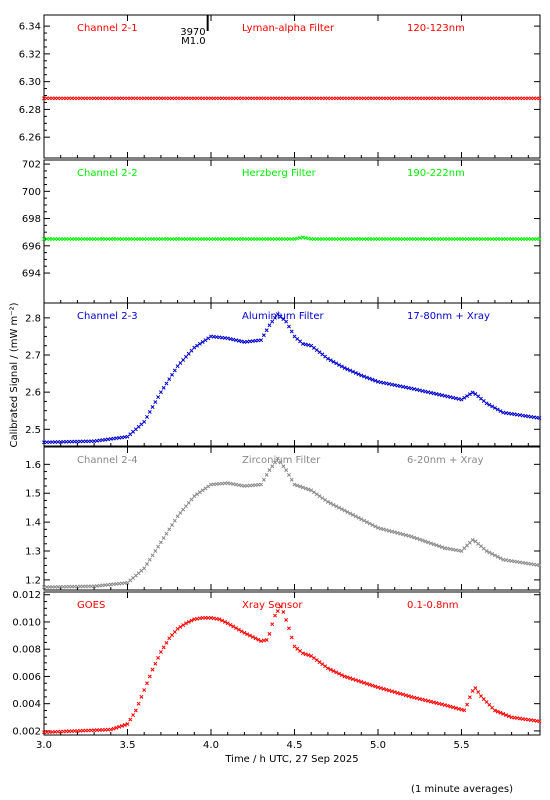 This screenshot has width=550, height=800. I want to click on y-tick-label-4: 1.6, so click(33, 465).